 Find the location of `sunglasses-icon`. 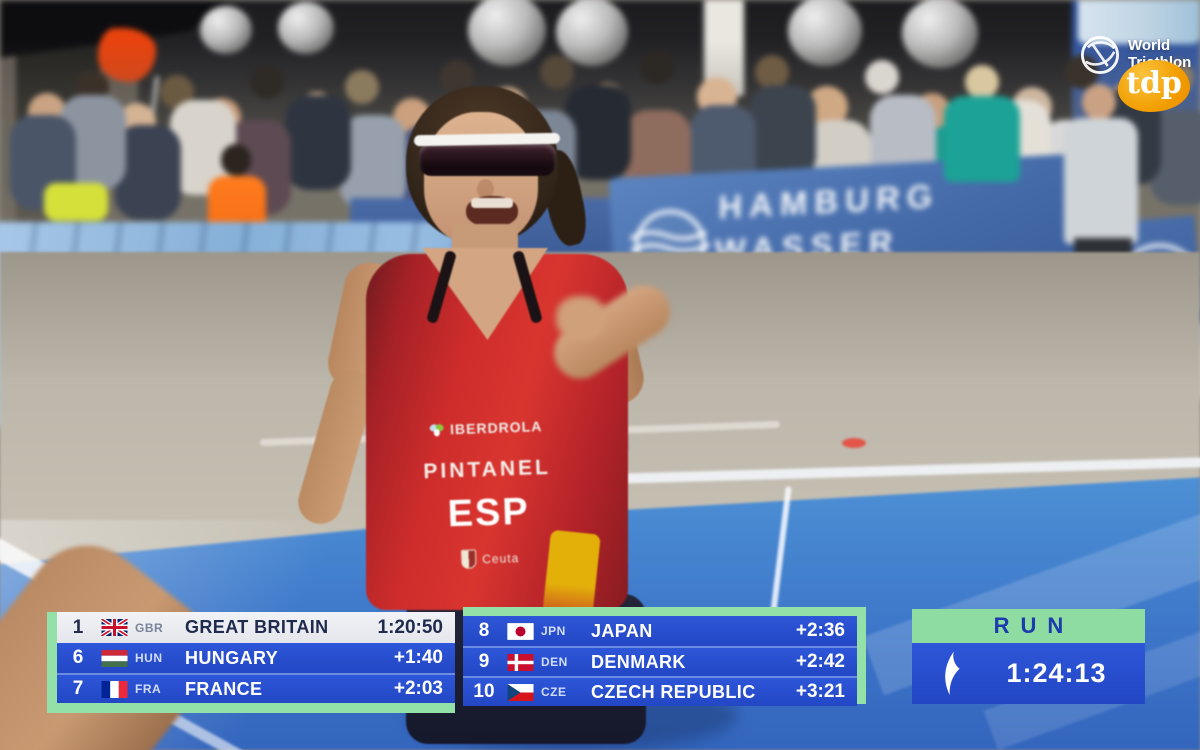

sunglasses-icon is located at coordinates (487, 159).